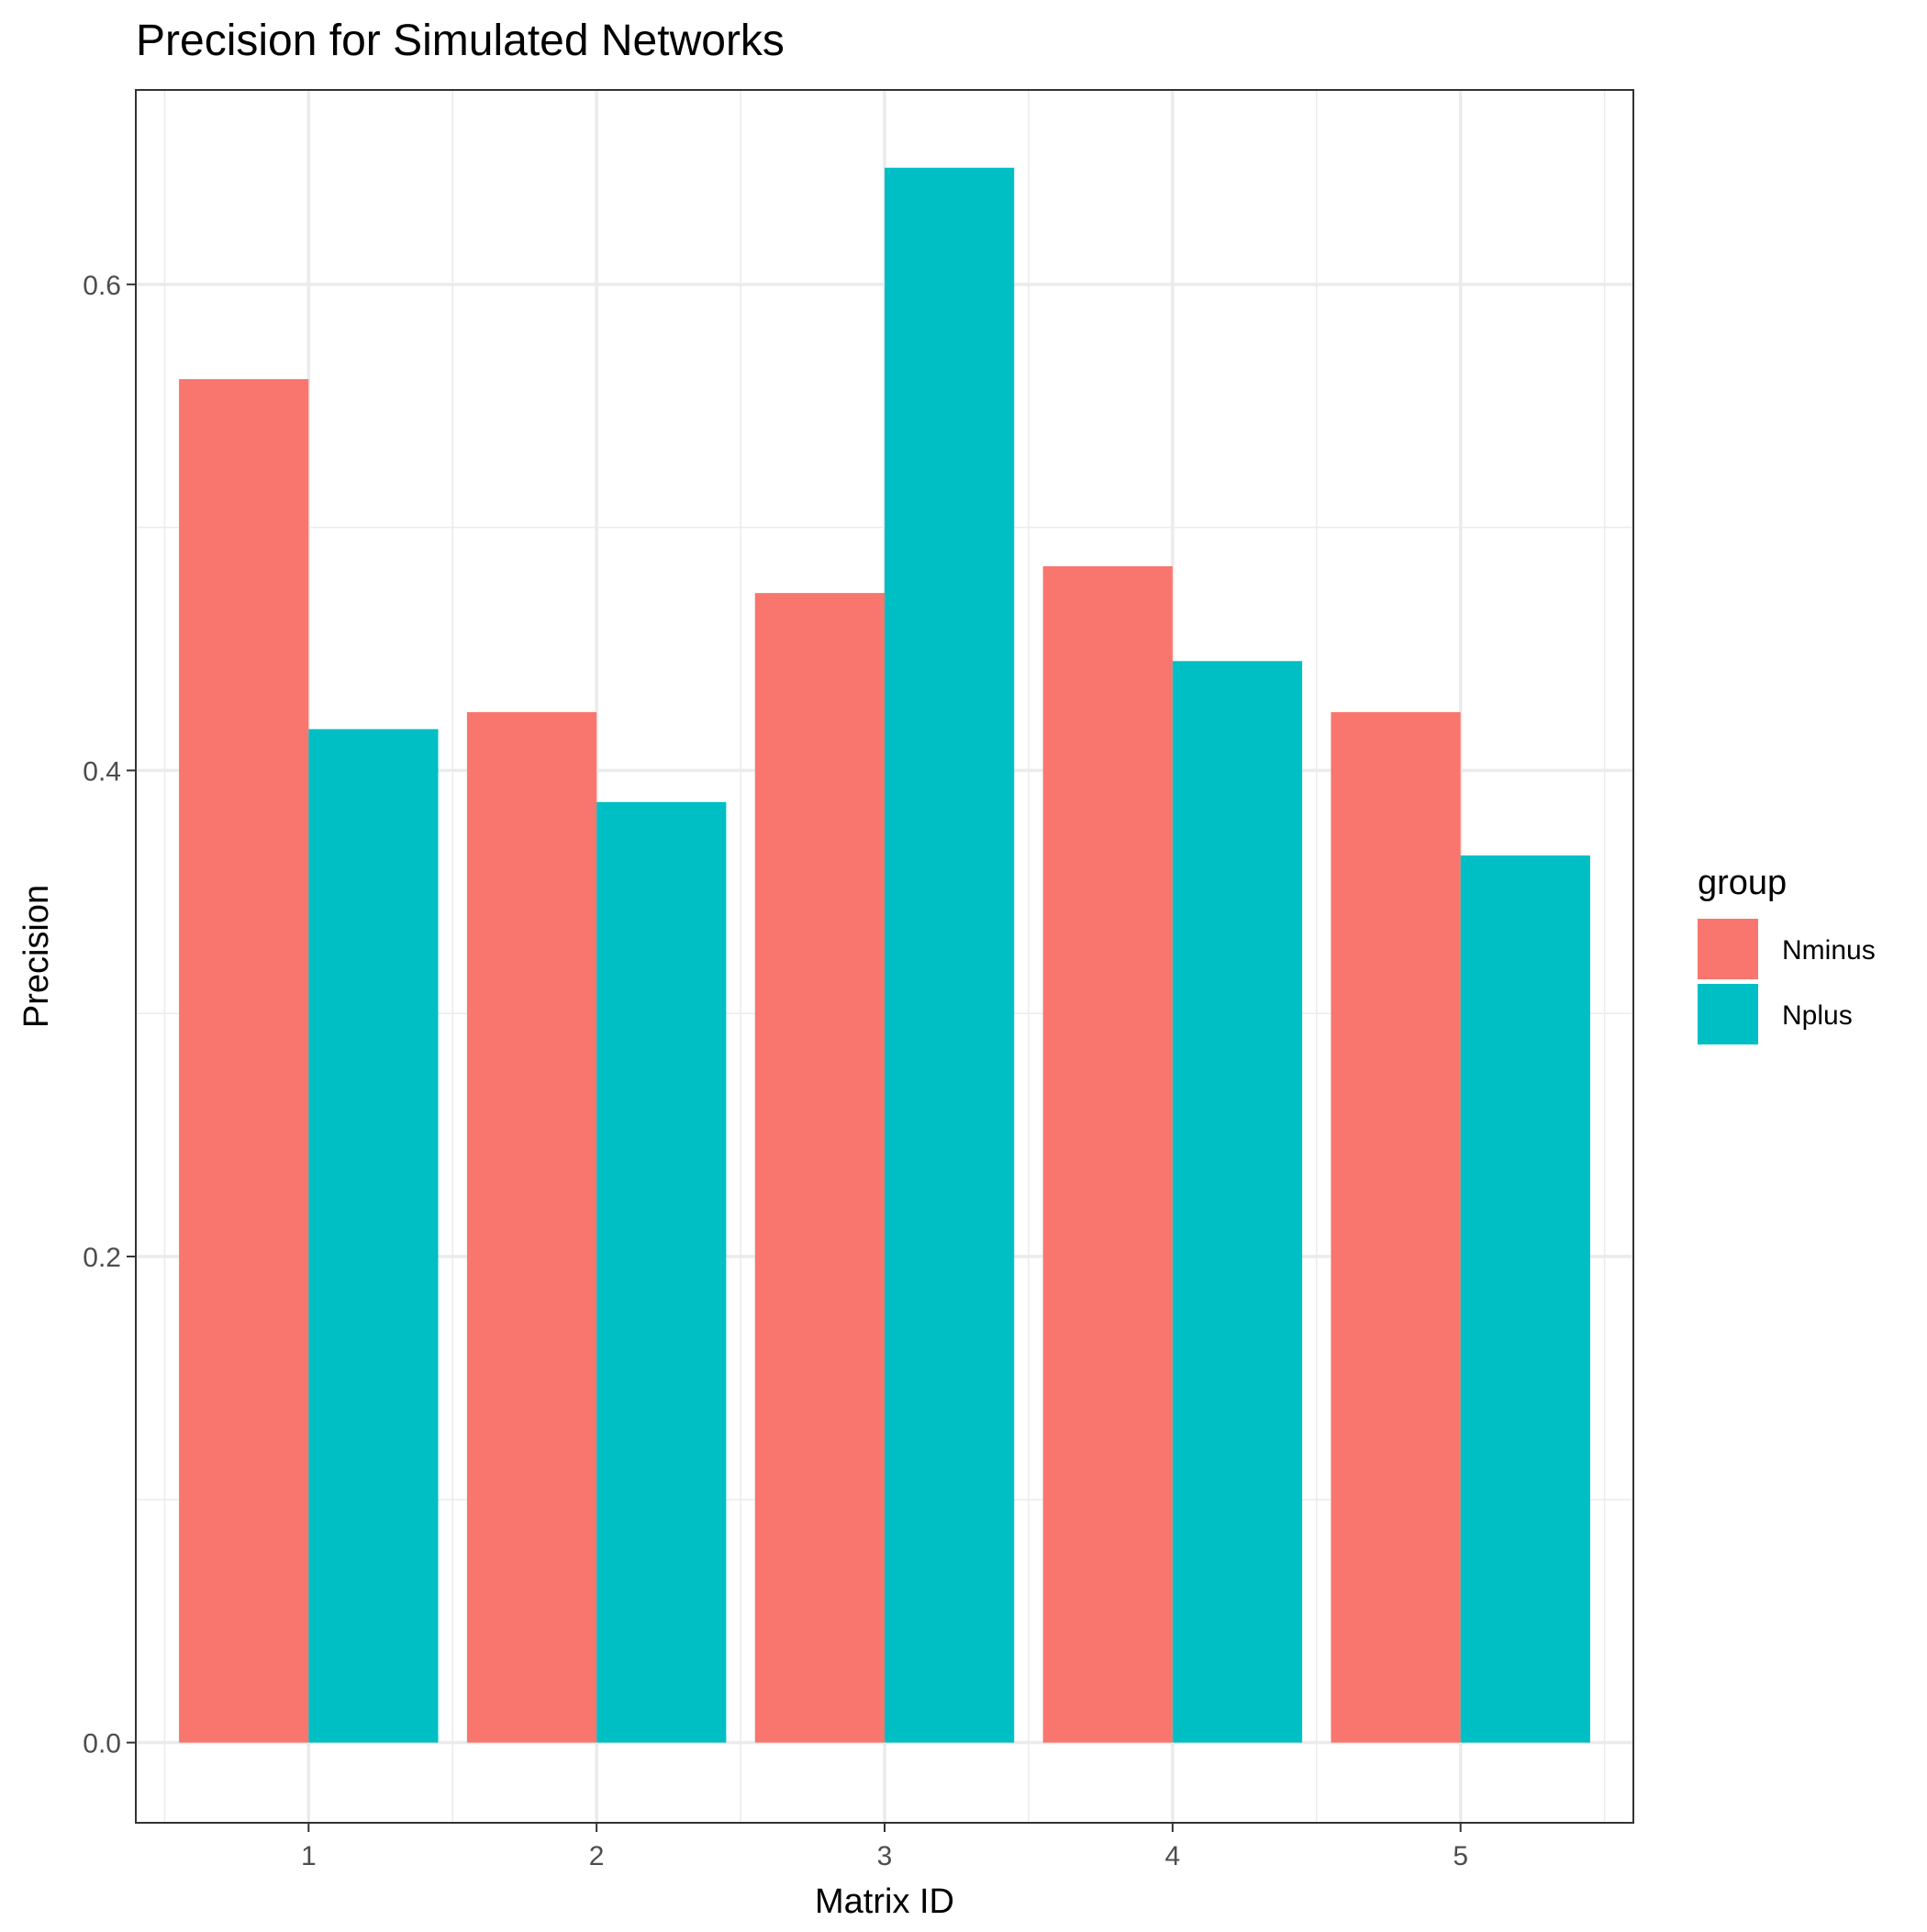 The width and height of the screenshot is (1927, 1932). What do you see at coordinates (102, 771) in the screenshot?
I see `y-tick-label: 0.4` at bounding box center [102, 771].